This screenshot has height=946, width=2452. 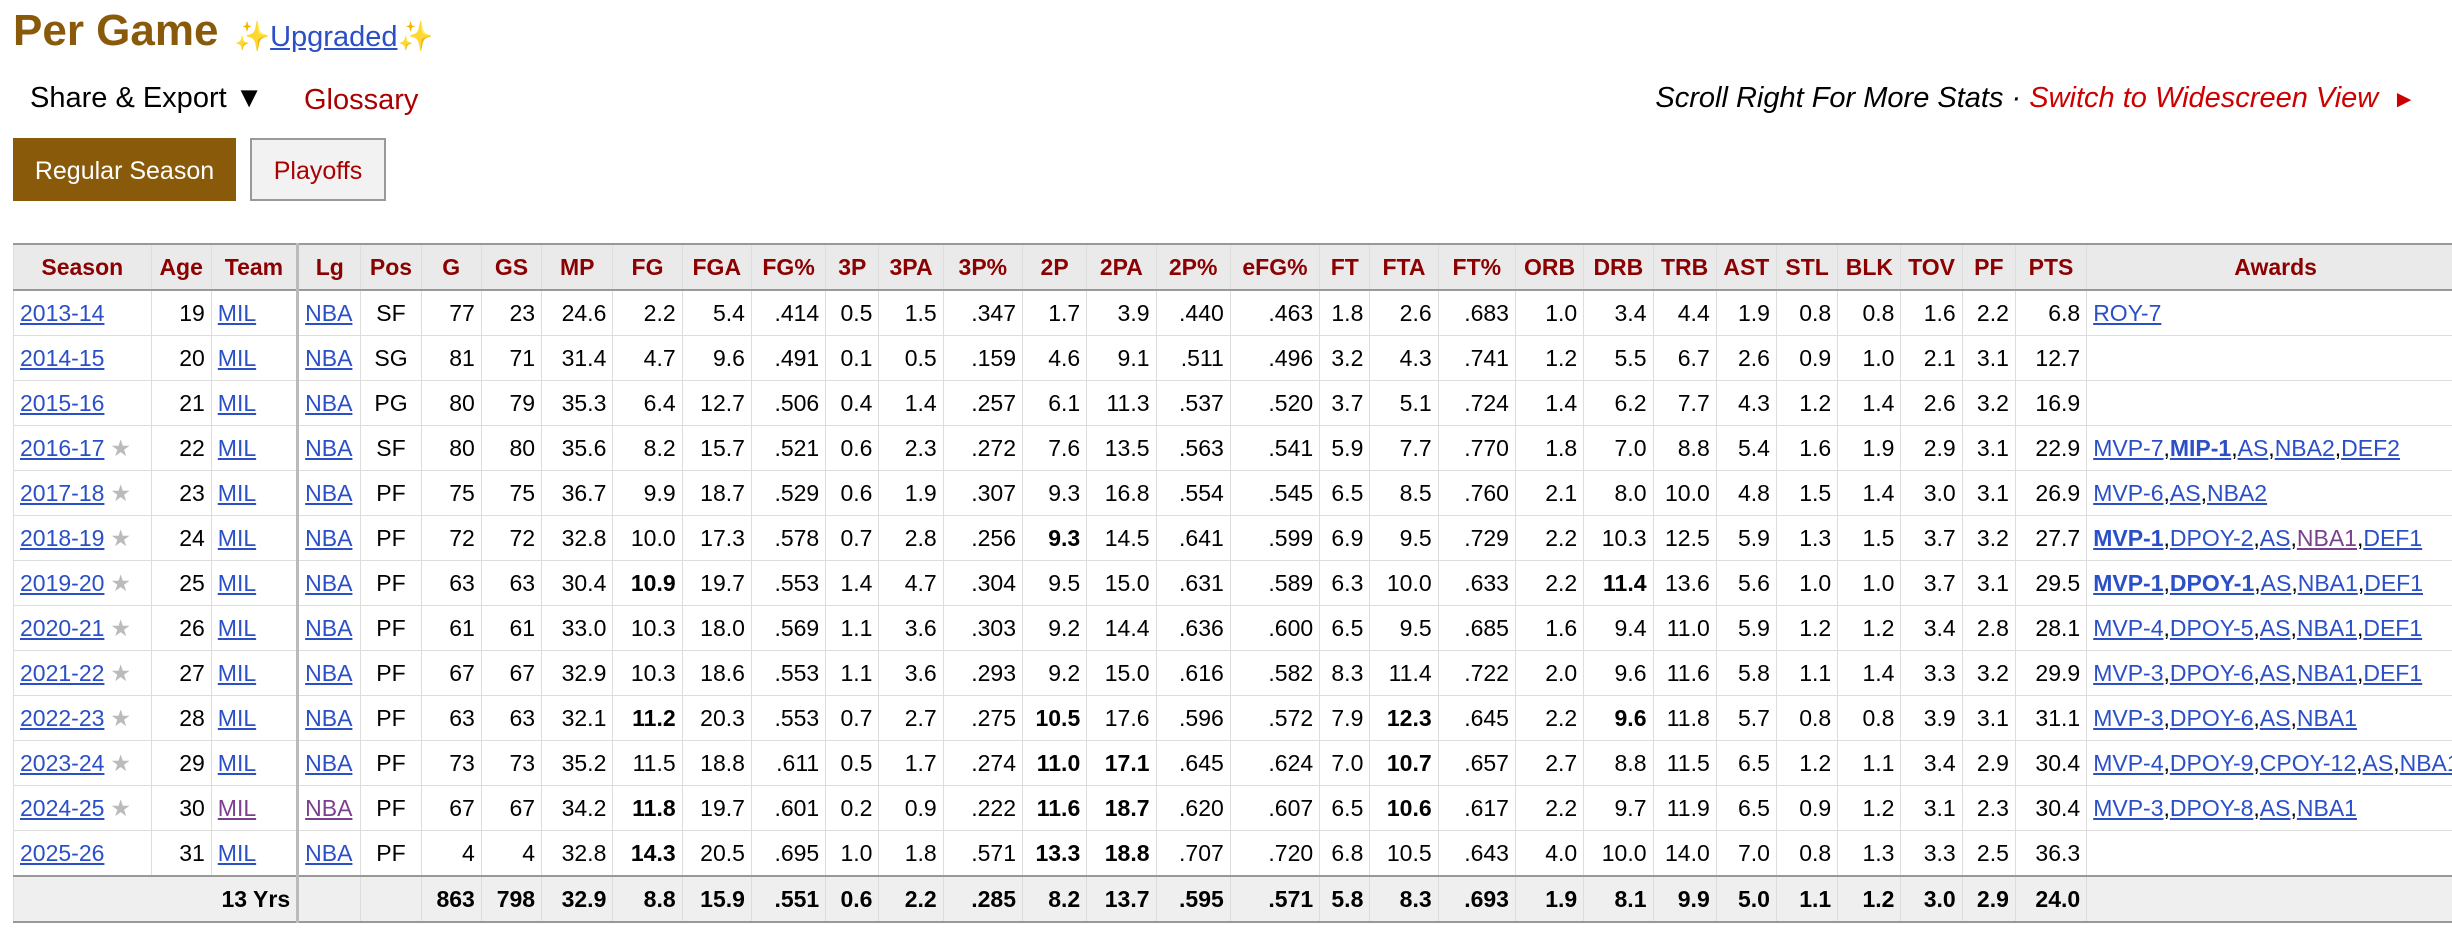 What do you see at coordinates (62, 357) in the screenshot?
I see `season-link: 2014-15` at bounding box center [62, 357].